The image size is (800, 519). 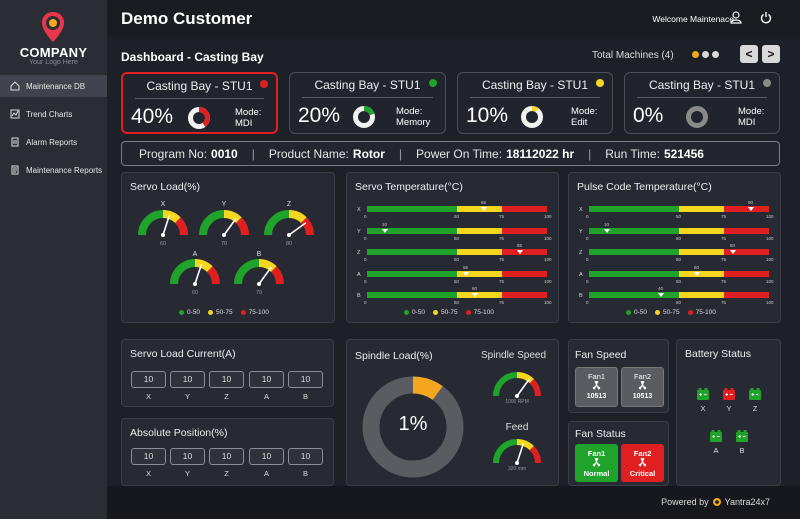 What do you see at coordinates (53, 170) in the screenshot?
I see `nav-maintenance-reports: Maintenance Reports` at bounding box center [53, 170].